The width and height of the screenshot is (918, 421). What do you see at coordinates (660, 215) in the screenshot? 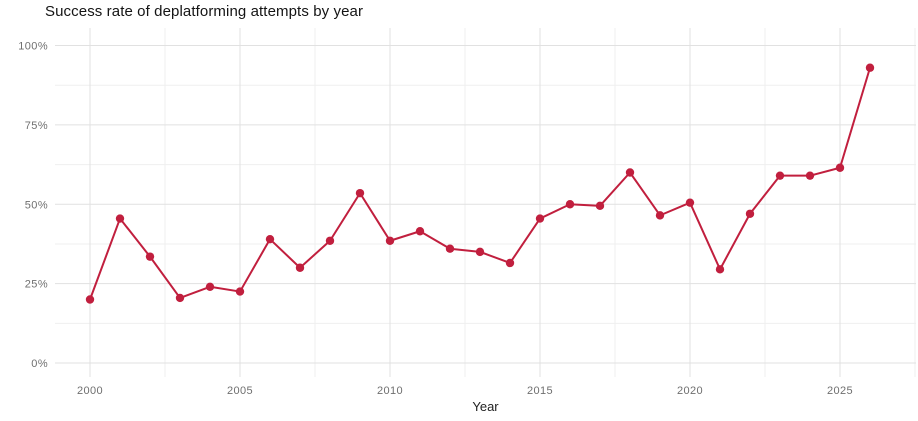
I see `data-point-2019` at bounding box center [660, 215].